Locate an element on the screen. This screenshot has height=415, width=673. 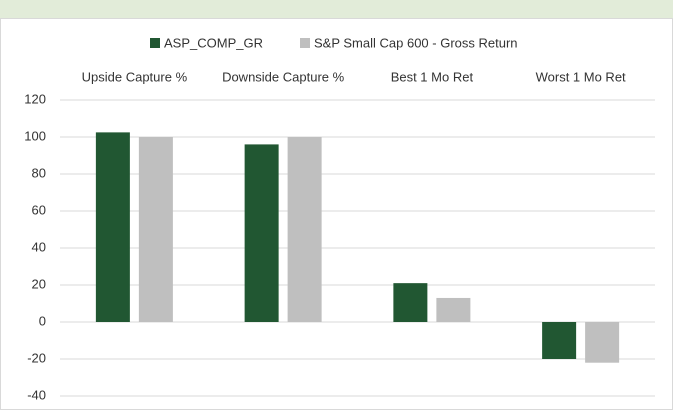
category-label: Worst 1 Mo Ret is located at coordinates (581, 76).